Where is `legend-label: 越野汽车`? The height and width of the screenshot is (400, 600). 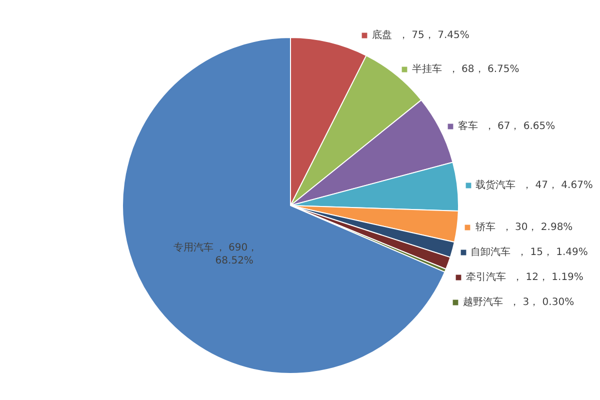
legend-label: 越野汽车 is located at coordinates (483, 303).